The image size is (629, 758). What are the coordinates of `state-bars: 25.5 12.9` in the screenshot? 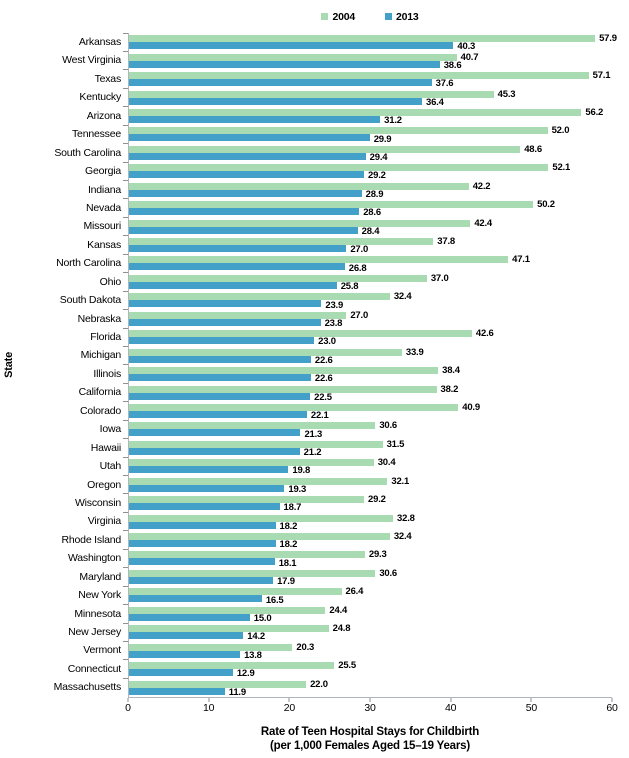 It's located at (367, 669).